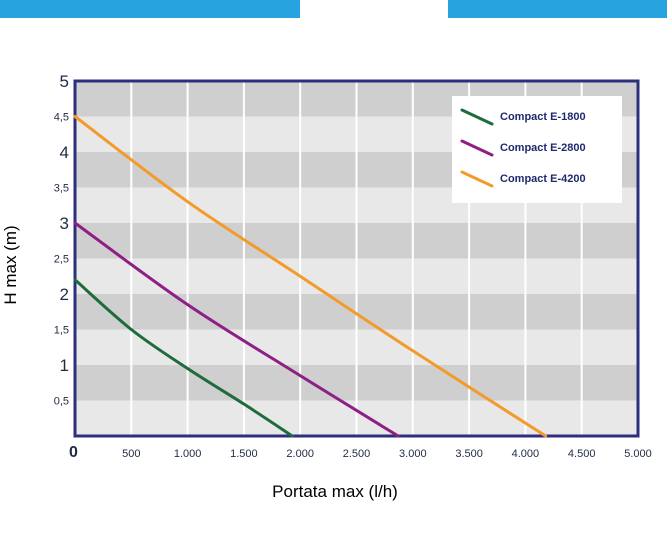 The height and width of the screenshot is (557, 667). What do you see at coordinates (61, 118) in the screenshot?
I see `y-tick-label: 4,5` at bounding box center [61, 118].